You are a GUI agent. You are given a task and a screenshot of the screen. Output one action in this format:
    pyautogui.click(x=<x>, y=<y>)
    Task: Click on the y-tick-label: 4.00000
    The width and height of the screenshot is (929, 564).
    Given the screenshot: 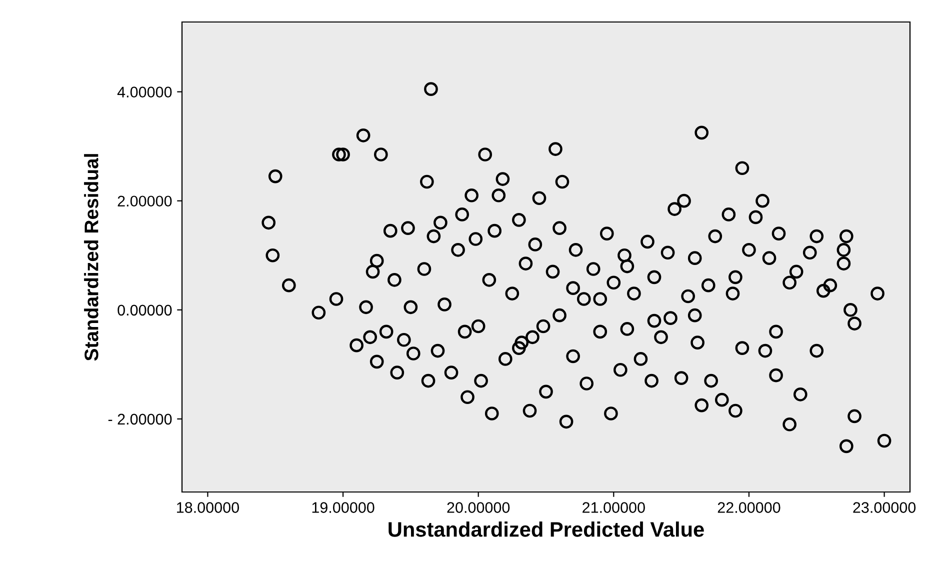 What is the action you would take?
    pyautogui.click(x=144, y=92)
    